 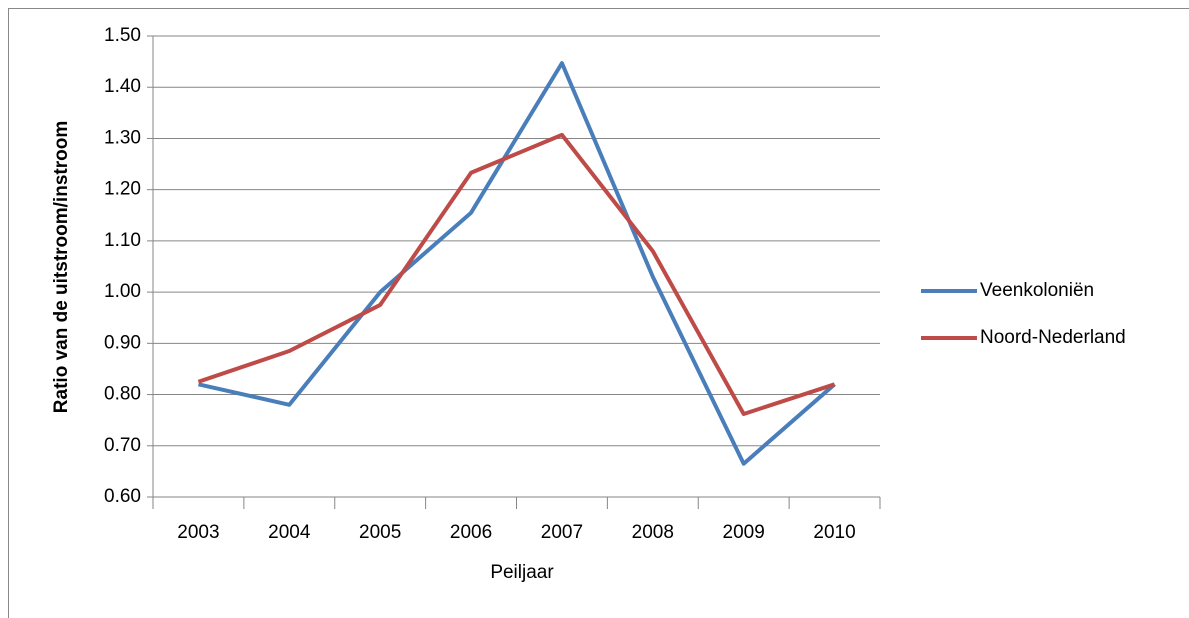 I want to click on y-tick-label: 1.00, so click(x=122, y=291).